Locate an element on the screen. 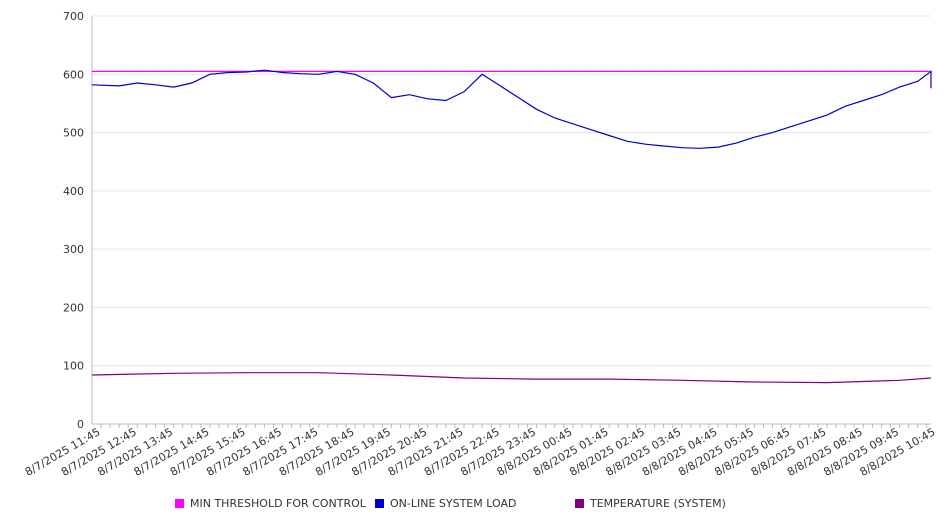 The width and height of the screenshot is (946, 526). y-tick-label: 200 is located at coordinates (73, 307).